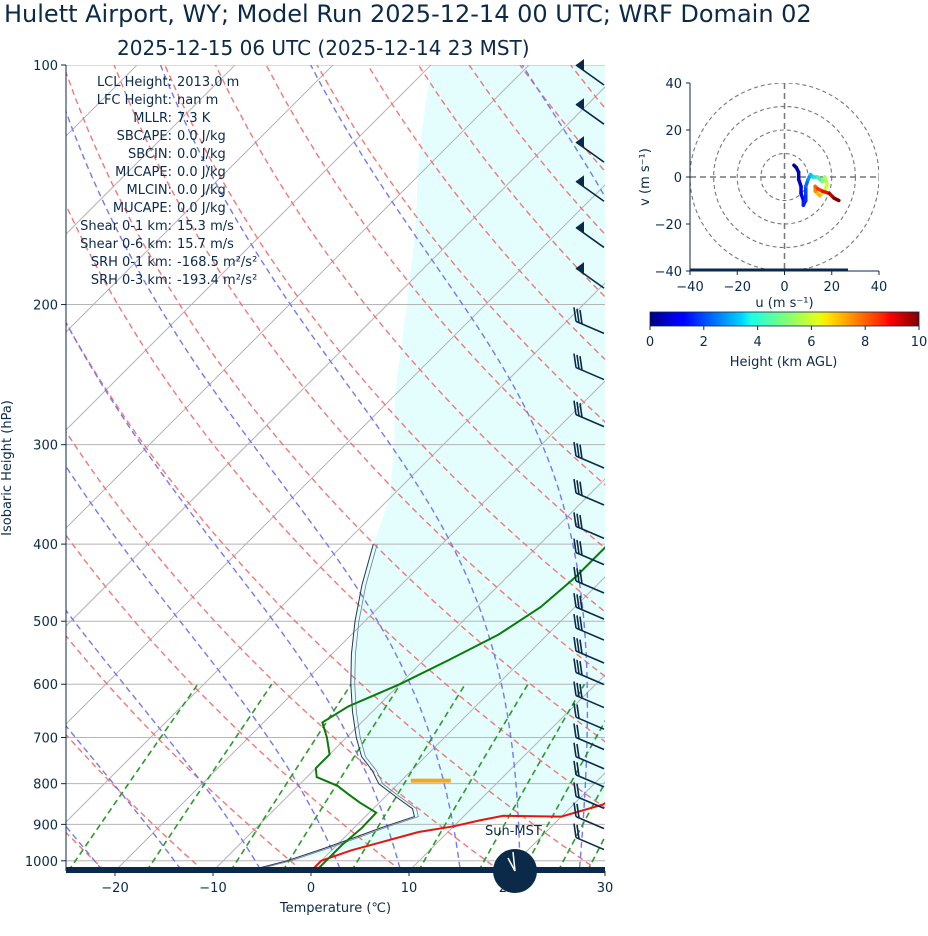 The image size is (928, 936). What do you see at coordinates (45, 66) in the screenshot?
I see `y-tick-label: 100` at bounding box center [45, 66].